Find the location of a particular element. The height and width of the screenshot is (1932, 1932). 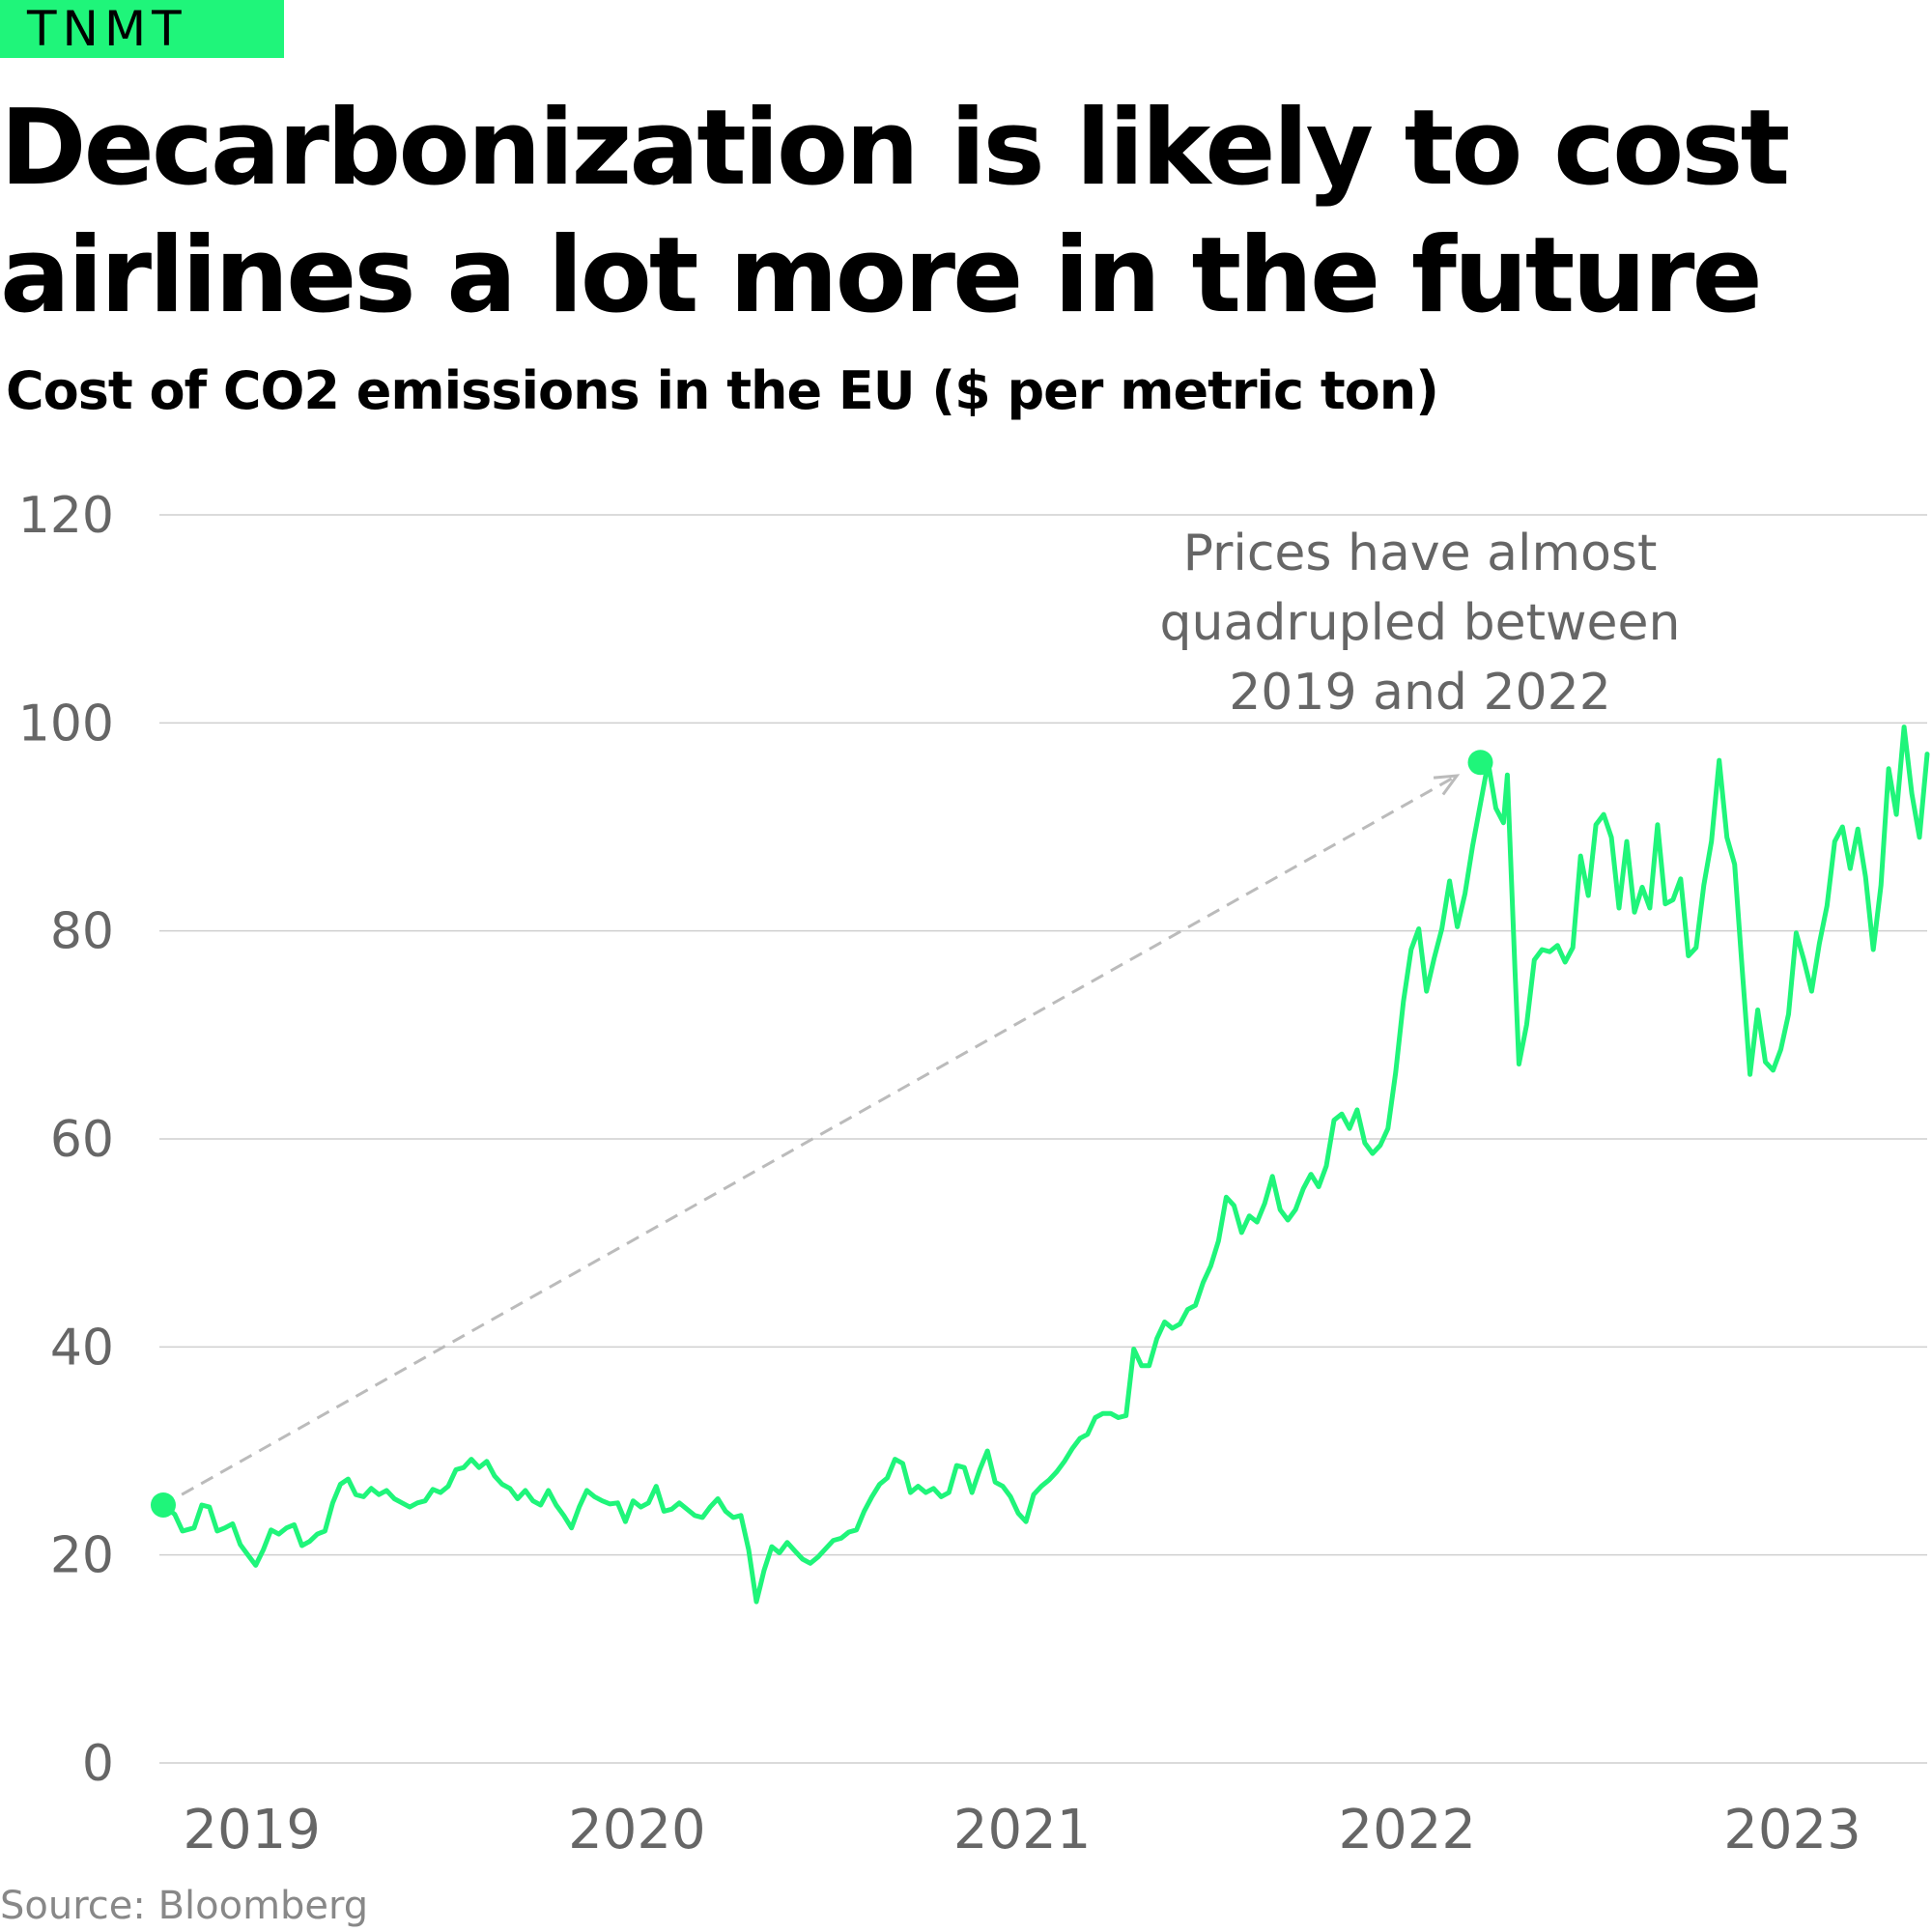

annotation-text: 2019 and 2022 is located at coordinates (1420, 693).